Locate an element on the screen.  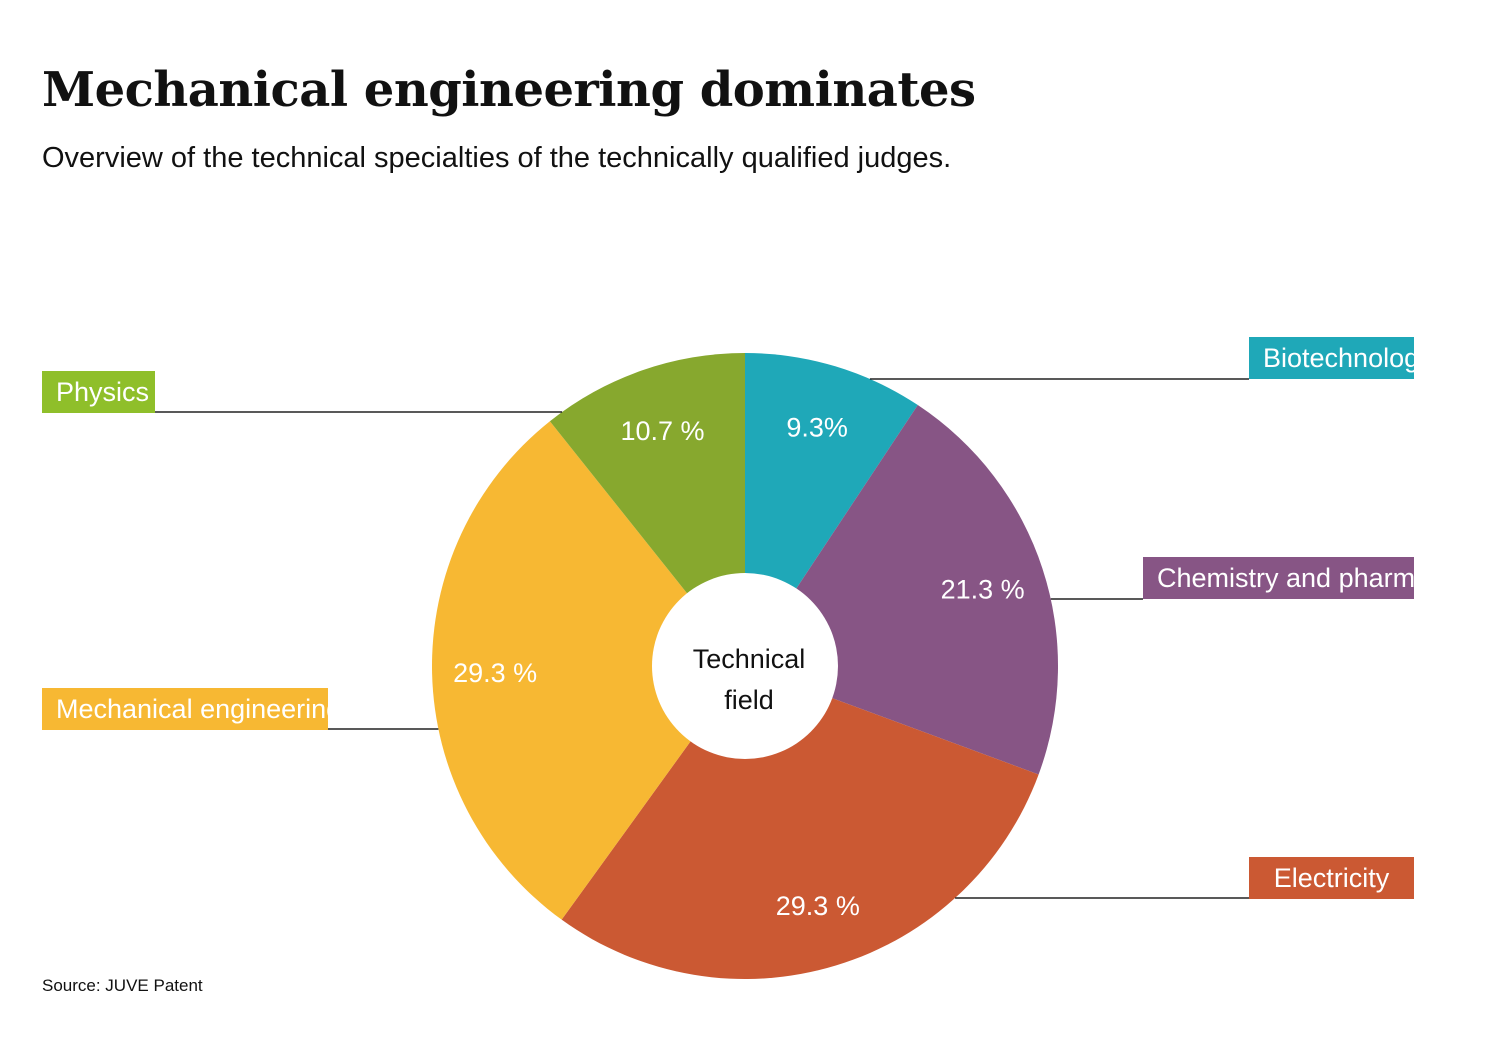
slice-electricity is located at coordinates (800, 822).